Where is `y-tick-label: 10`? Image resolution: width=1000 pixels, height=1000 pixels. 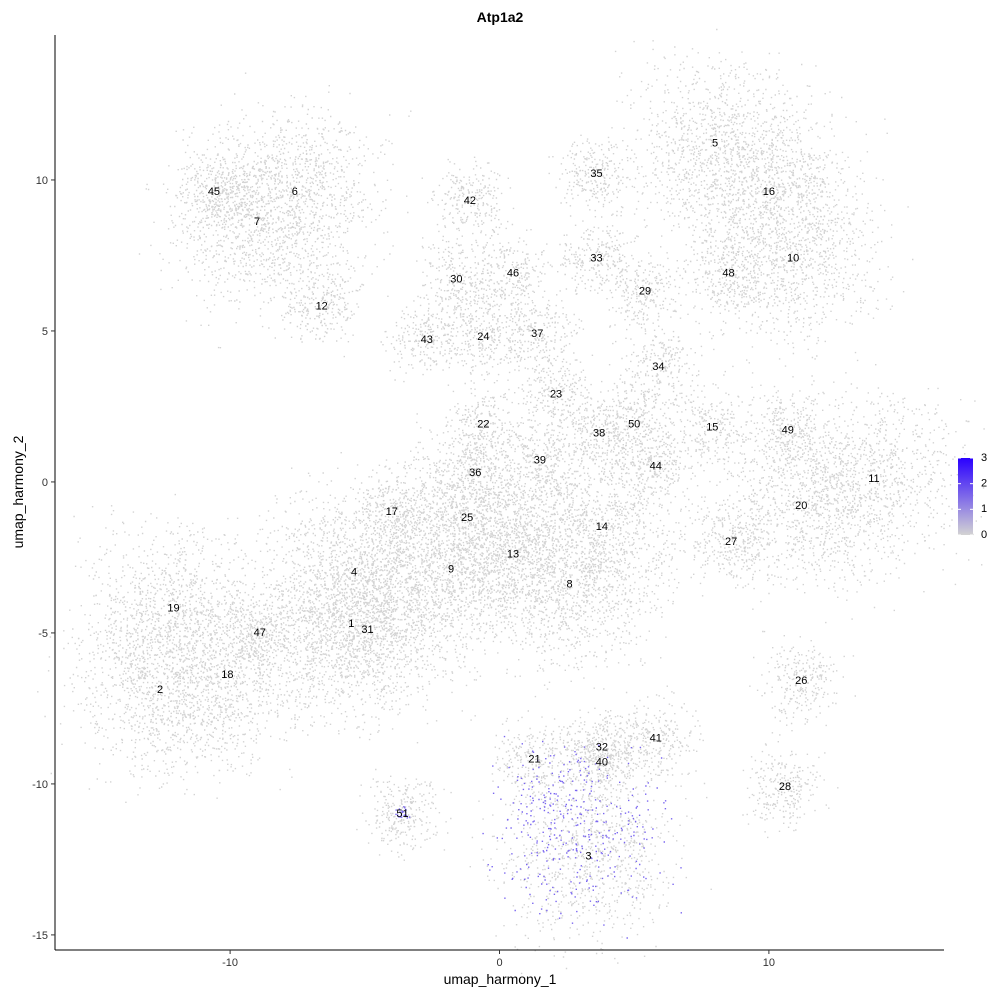 y-tick-label: 10 is located at coordinates (42, 181).